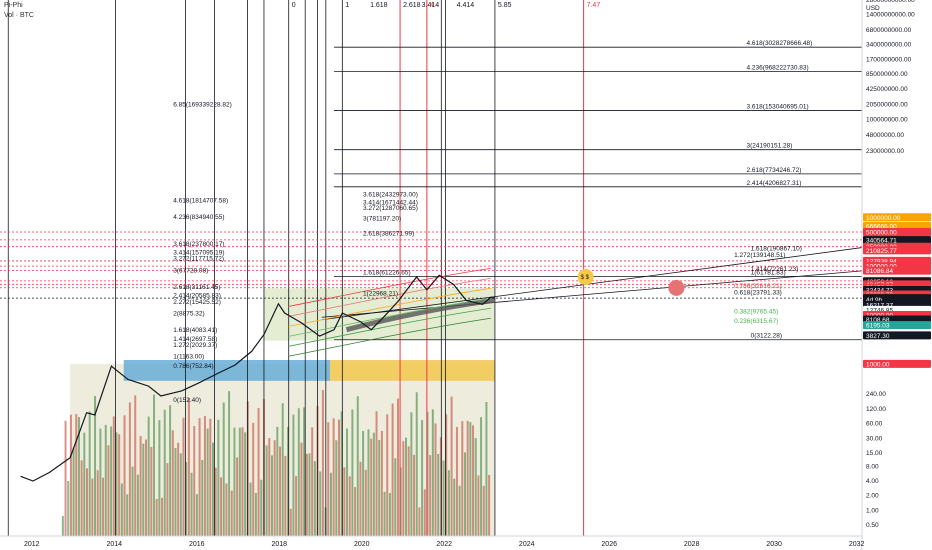 This screenshot has width=932, height=550. I want to click on price-tick-label: 15.00, so click(874, 453).